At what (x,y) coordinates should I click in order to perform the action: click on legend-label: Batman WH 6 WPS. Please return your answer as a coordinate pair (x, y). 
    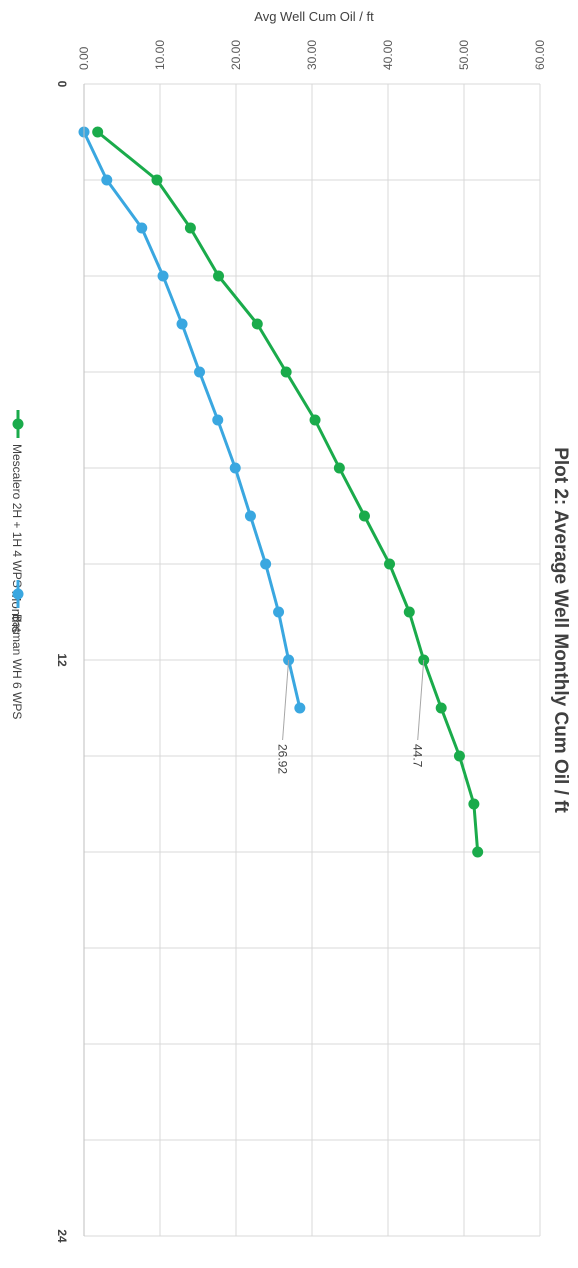
    Looking at the image, I should click on (17, 666).